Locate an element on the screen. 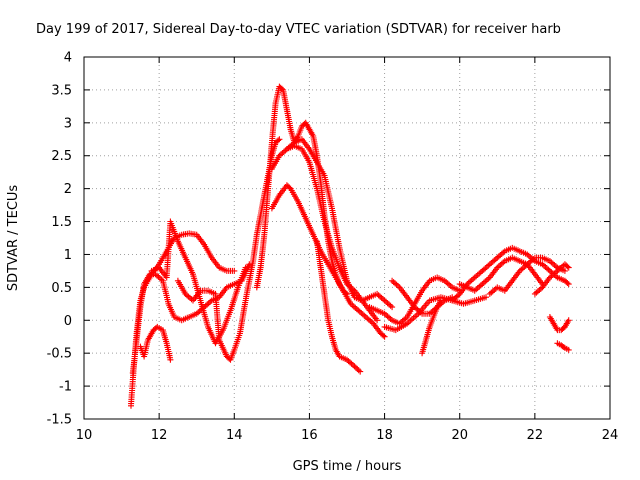 The height and width of the screenshot is (480, 640). series-sat-b is located at coordinates (191, 318).